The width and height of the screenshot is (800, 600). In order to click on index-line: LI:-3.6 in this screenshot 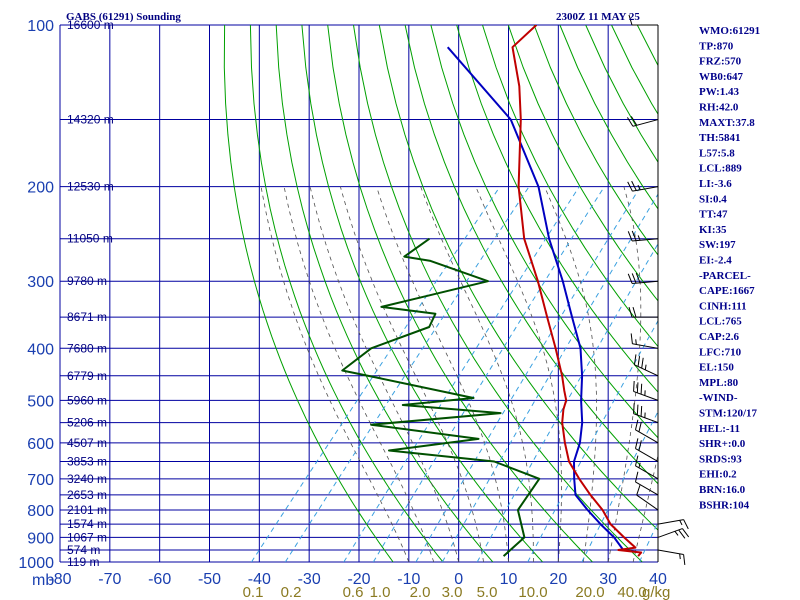, I will do `click(715, 184)`.